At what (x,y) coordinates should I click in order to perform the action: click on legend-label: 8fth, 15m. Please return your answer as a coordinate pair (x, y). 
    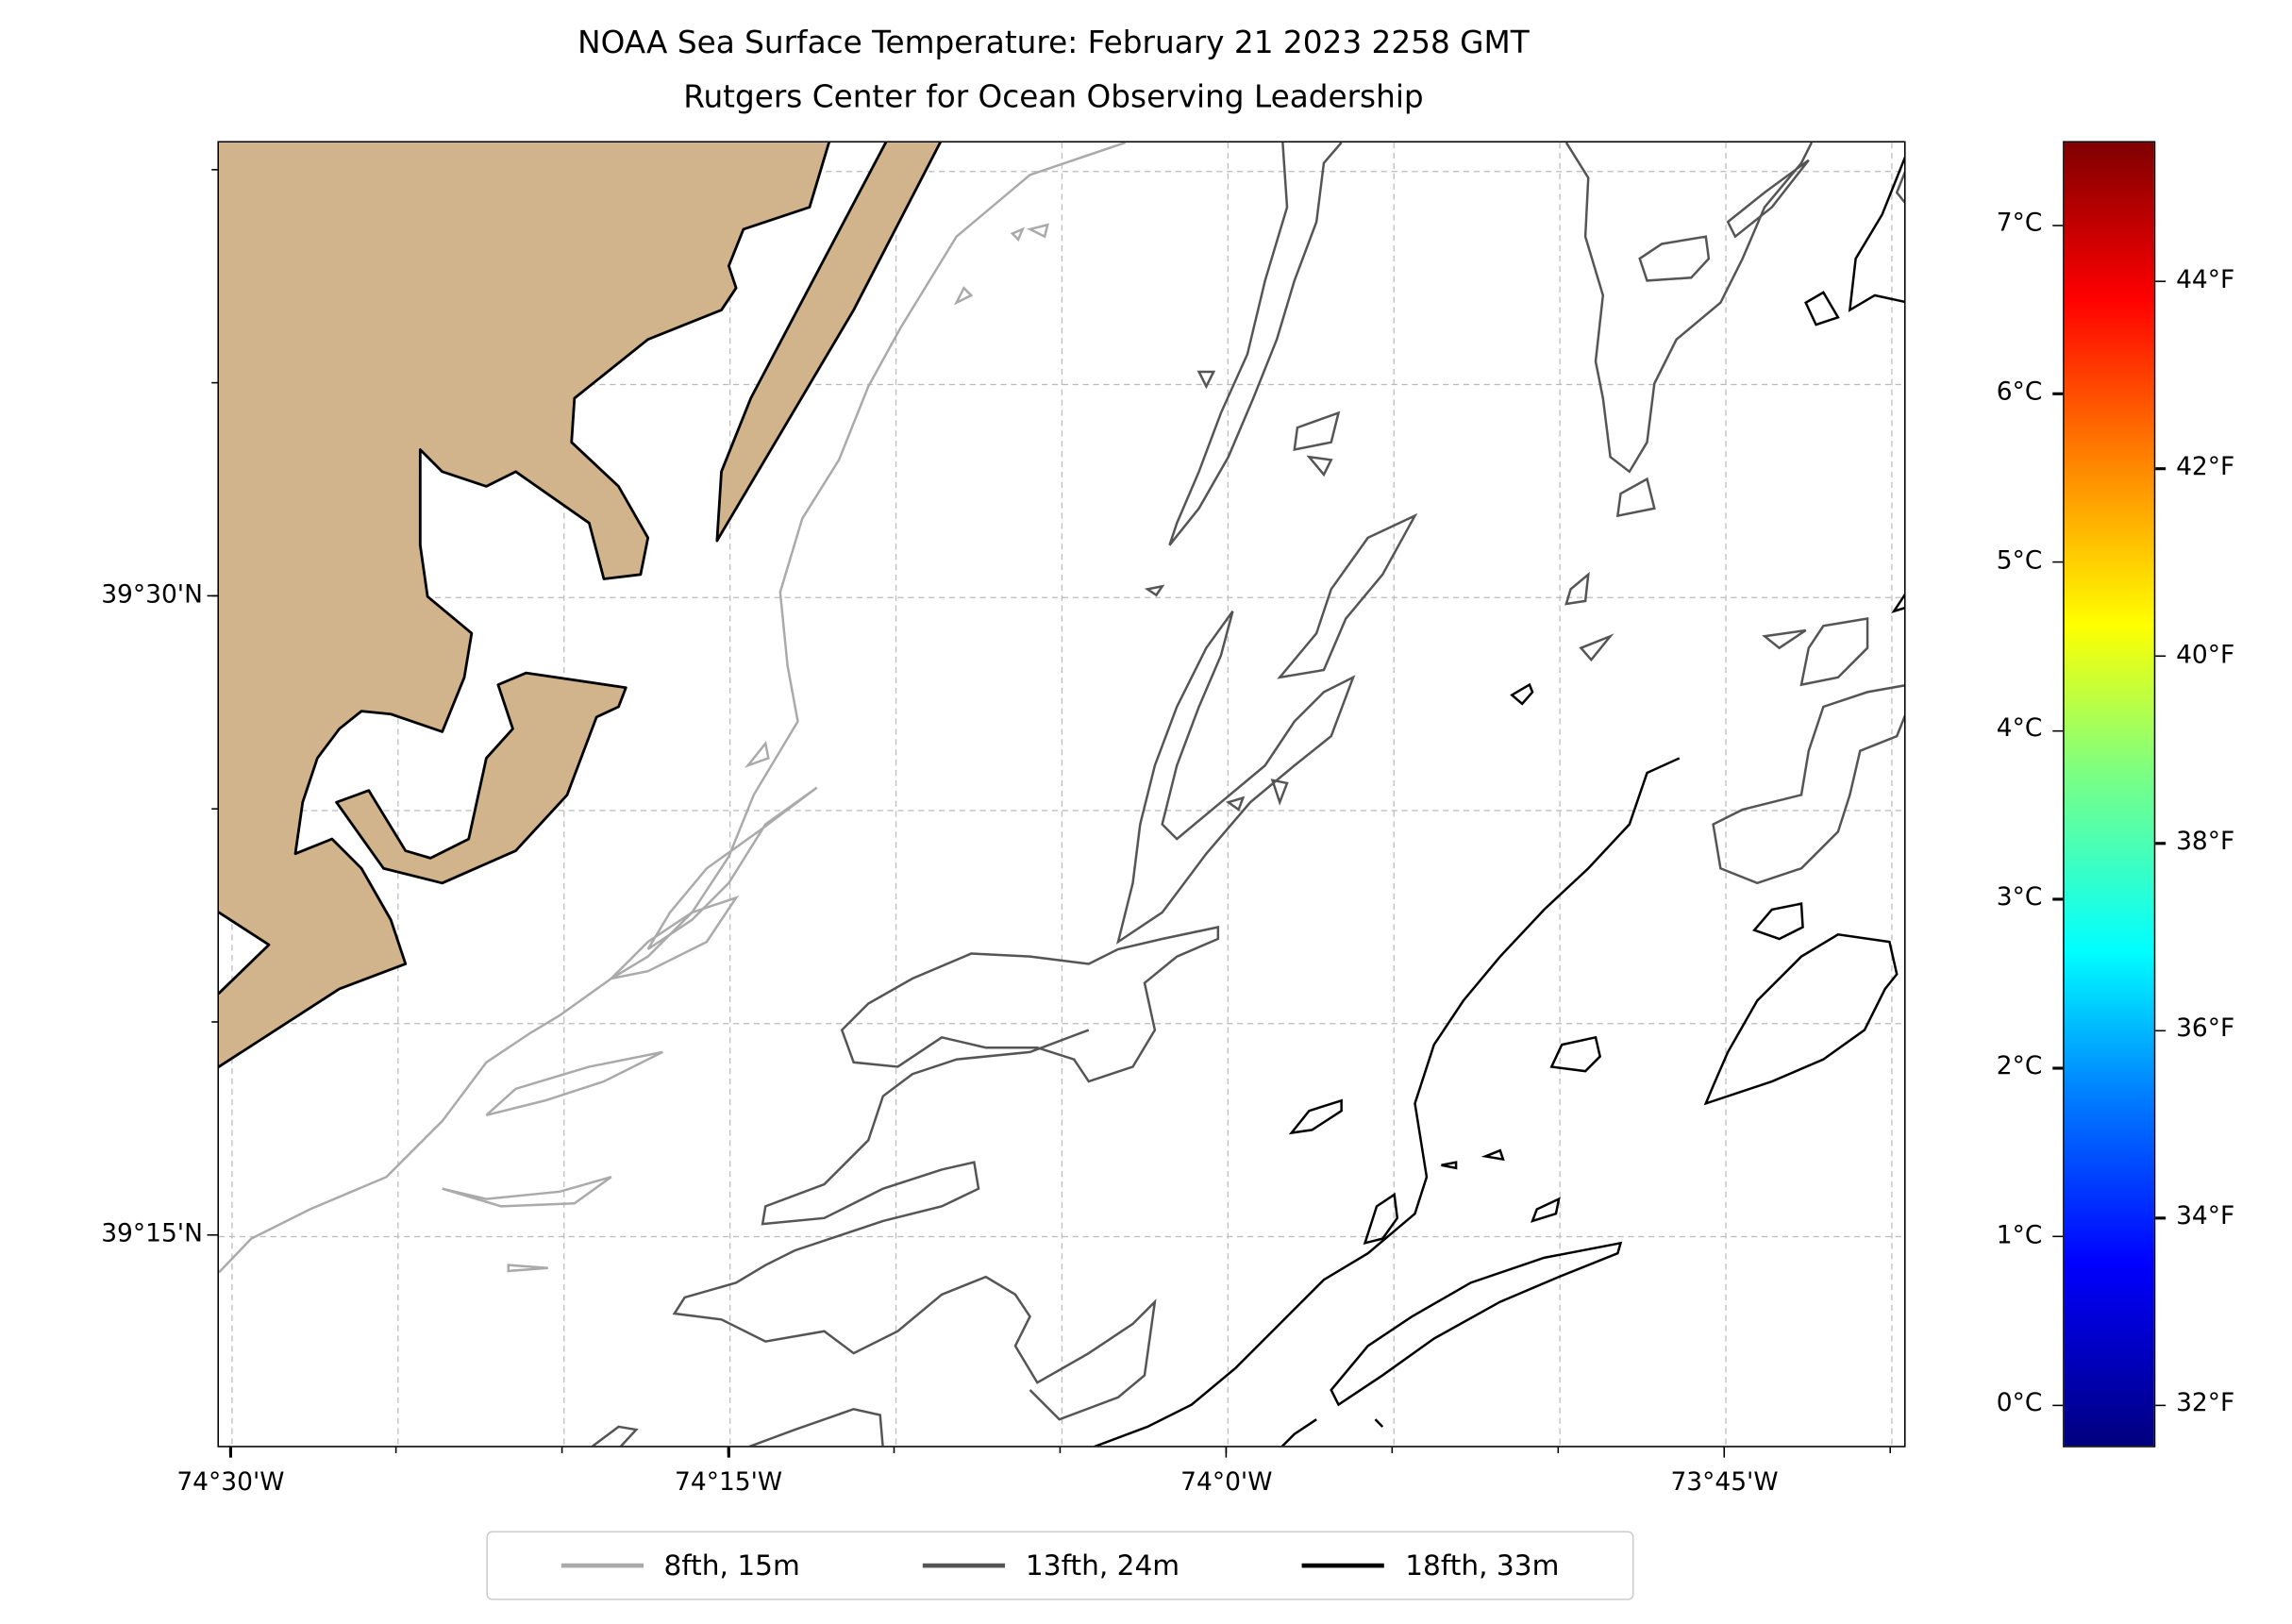
    Looking at the image, I should click on (732, 1565).